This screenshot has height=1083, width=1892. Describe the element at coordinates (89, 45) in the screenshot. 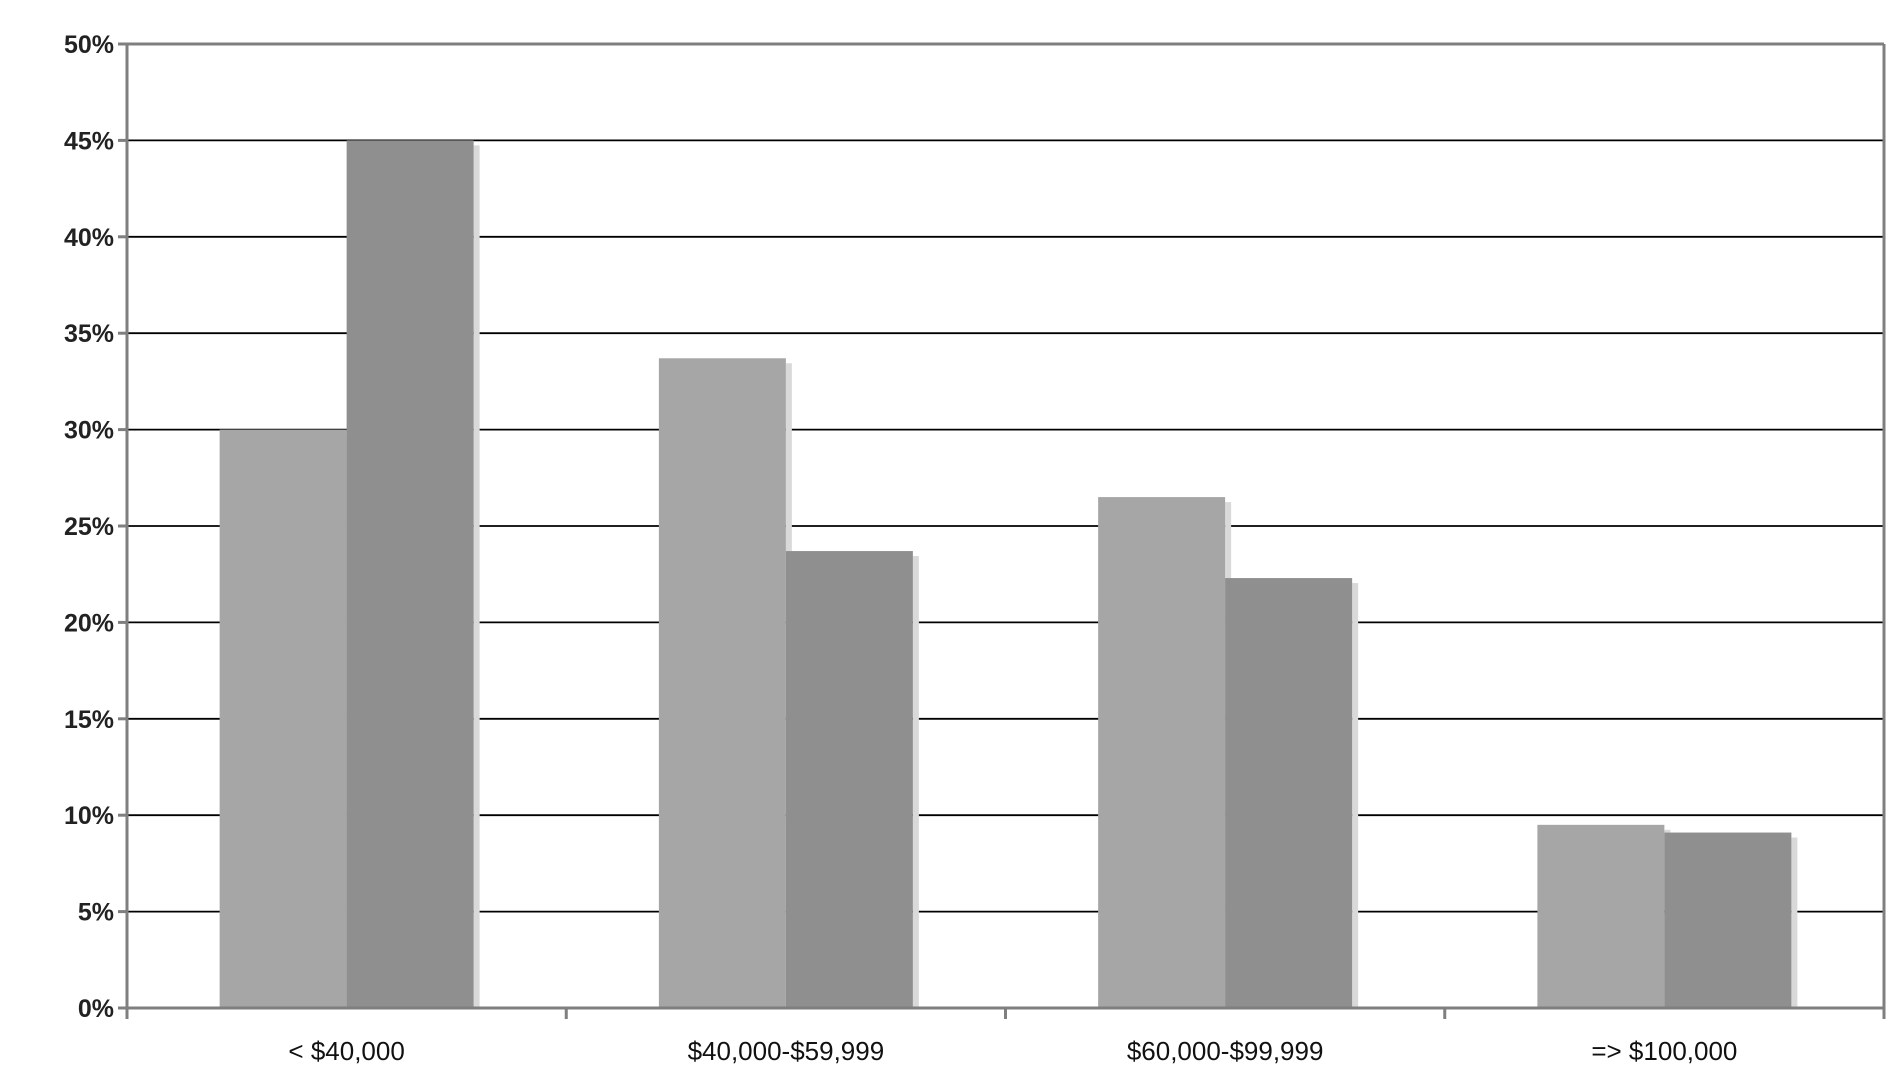

I see `y-tick-label: 50%` at that location.